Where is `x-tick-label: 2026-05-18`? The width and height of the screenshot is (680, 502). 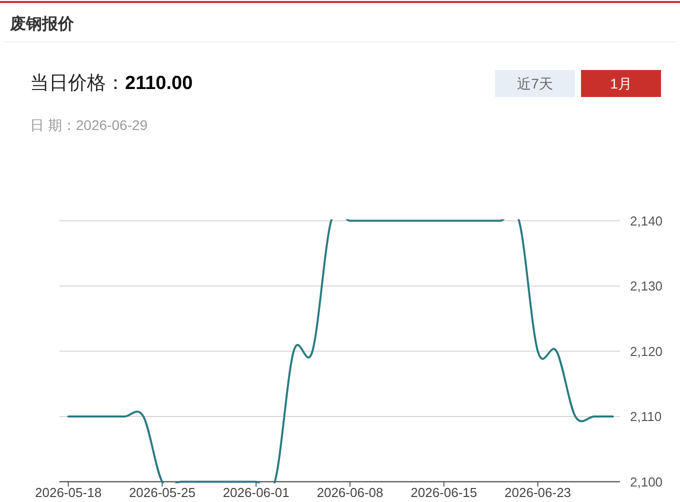 x-tick-label: 2026-05-18 is located at coordinates (68, 492).